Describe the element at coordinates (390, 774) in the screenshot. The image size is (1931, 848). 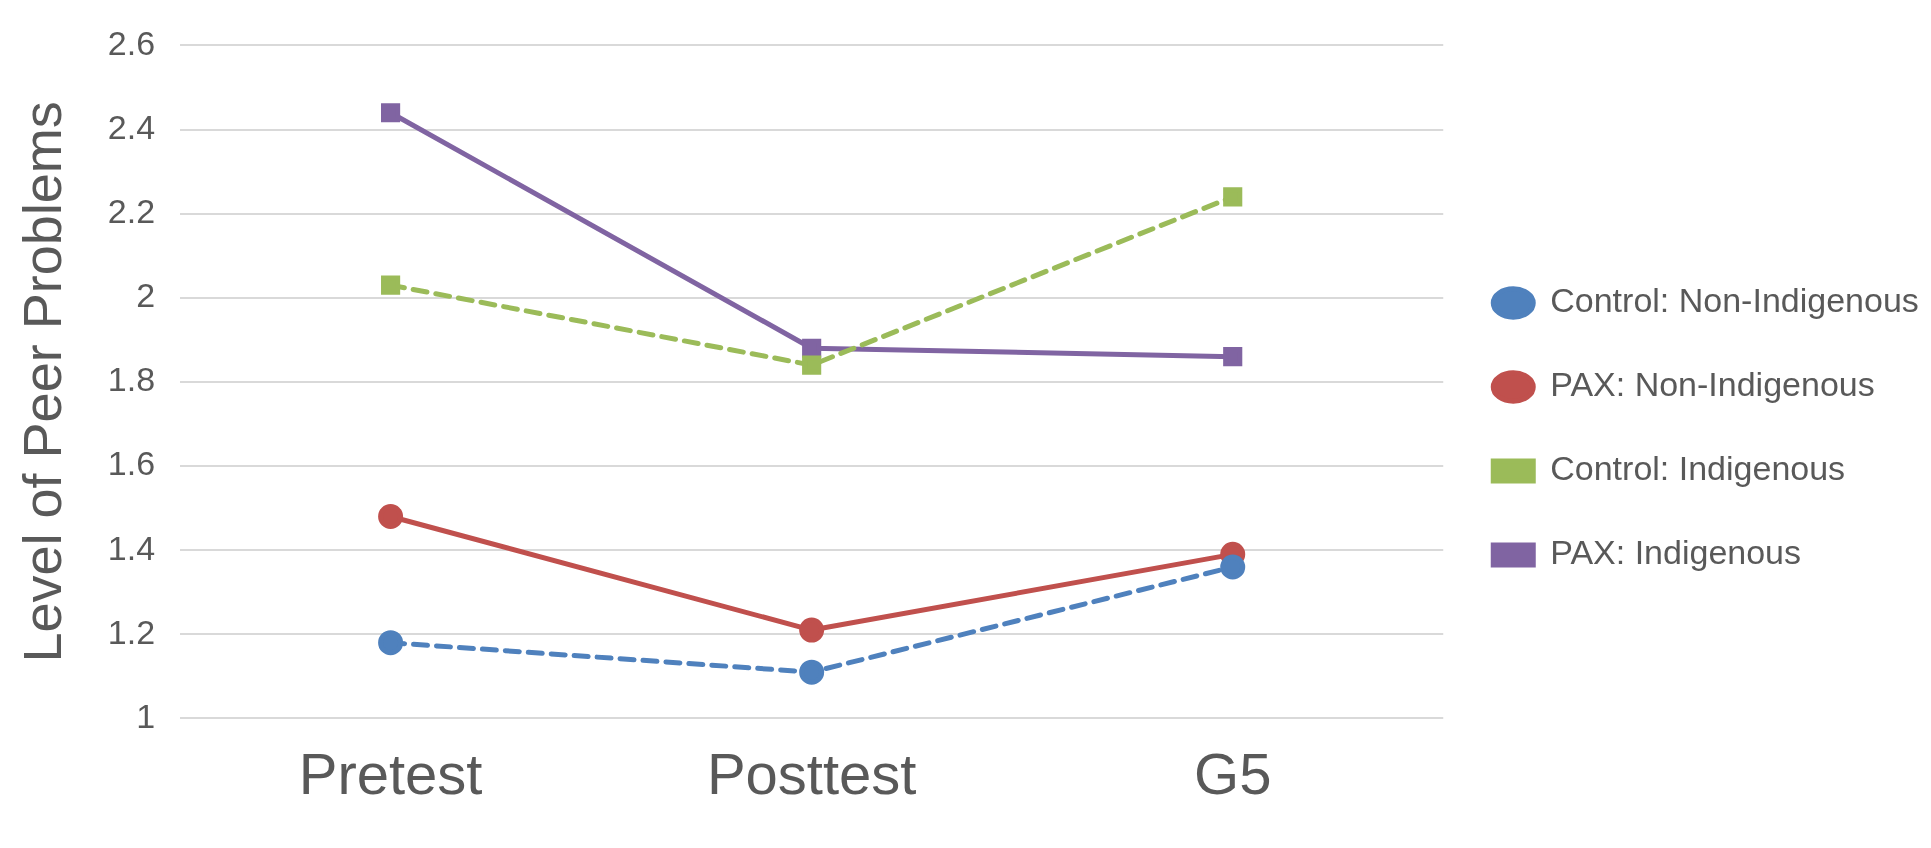
I see `x-tick-label: Pretest` at that location.